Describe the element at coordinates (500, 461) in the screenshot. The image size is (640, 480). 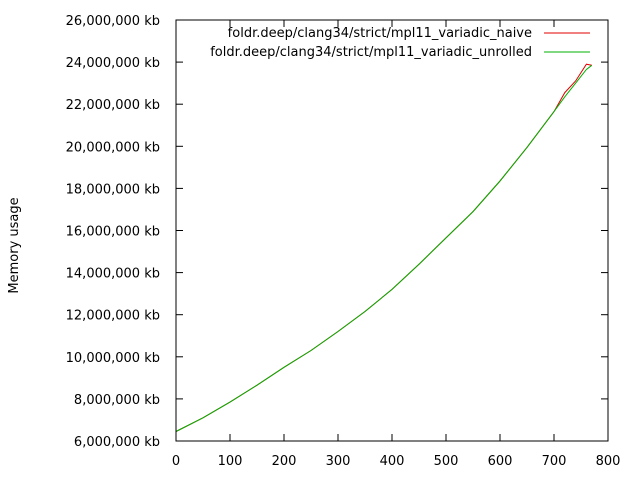
I see `x-tick-label: 600` at that location.